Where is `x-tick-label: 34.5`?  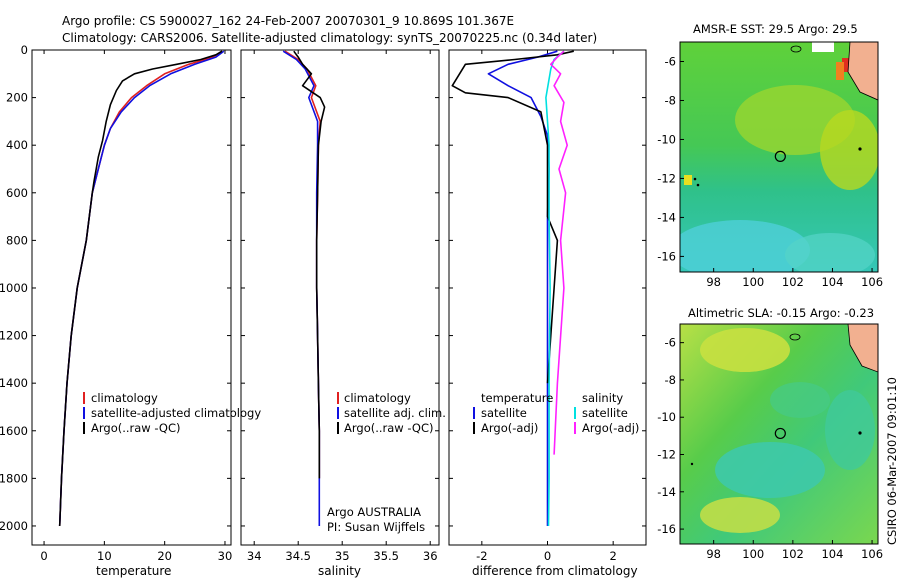
x-tick-label: 34.5 is located at coordinates (298, 556).